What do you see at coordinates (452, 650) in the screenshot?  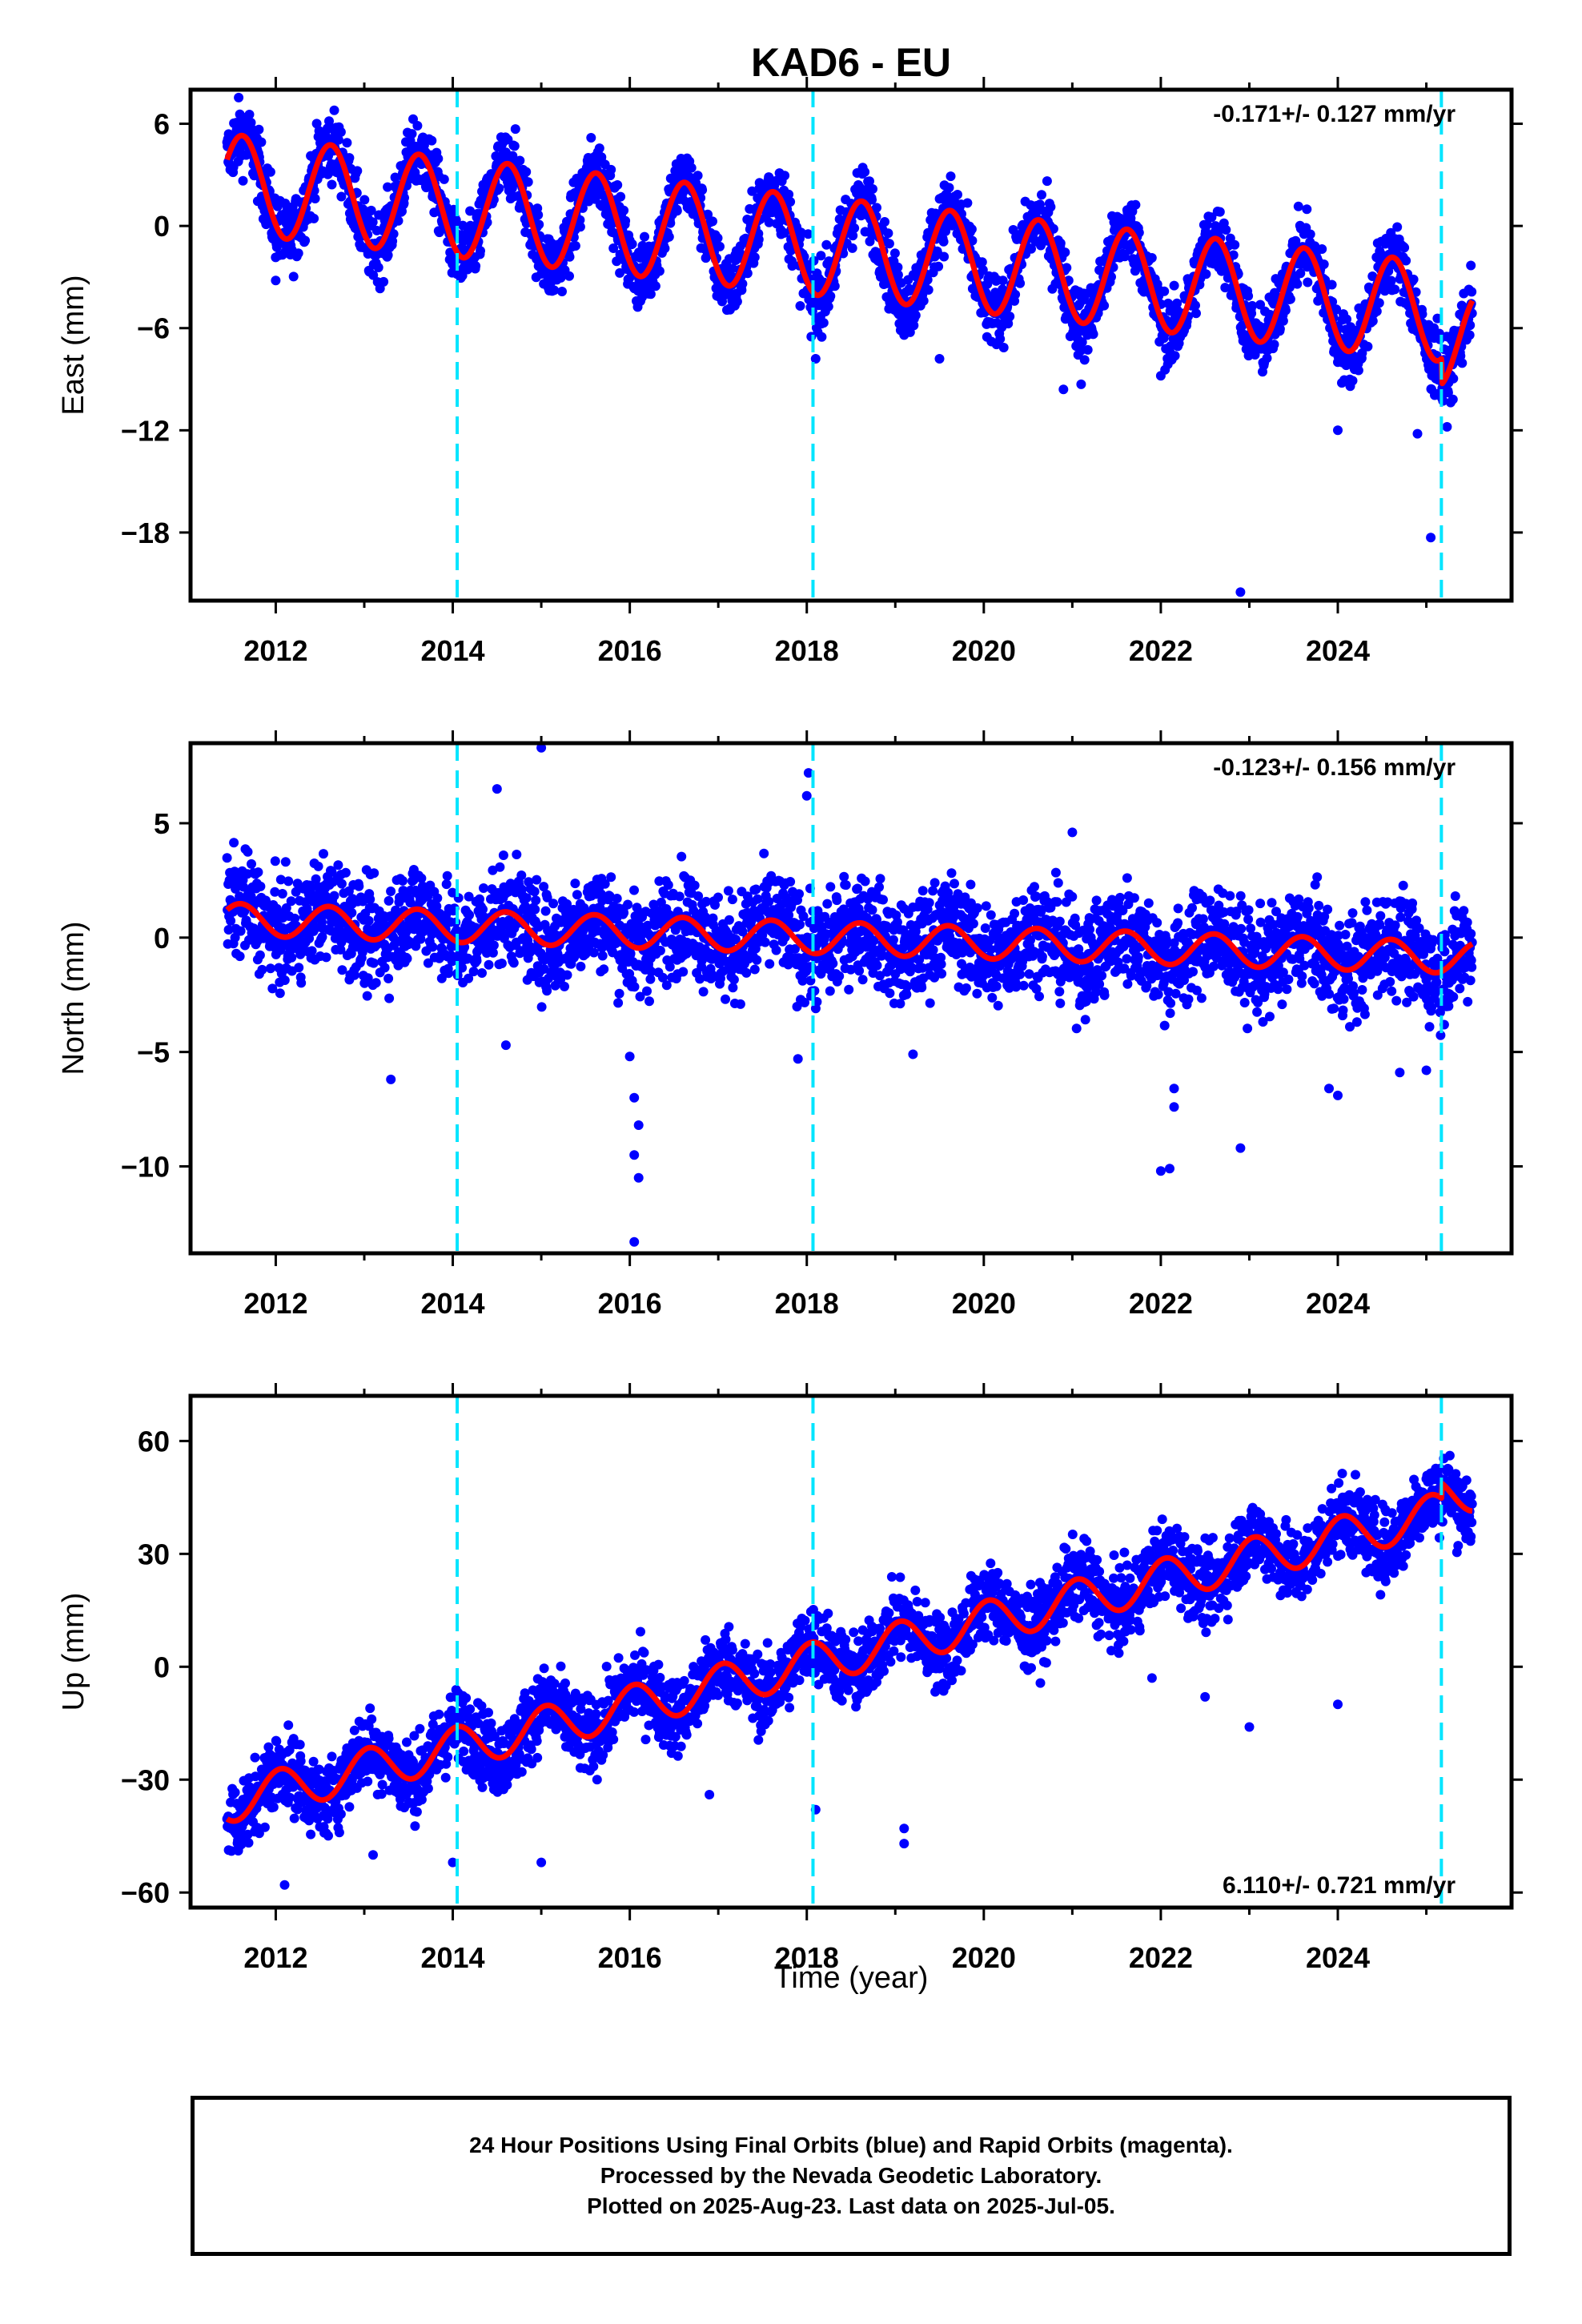 I see `east-x-tick-label: 2014` at bounding box center [452, 650].